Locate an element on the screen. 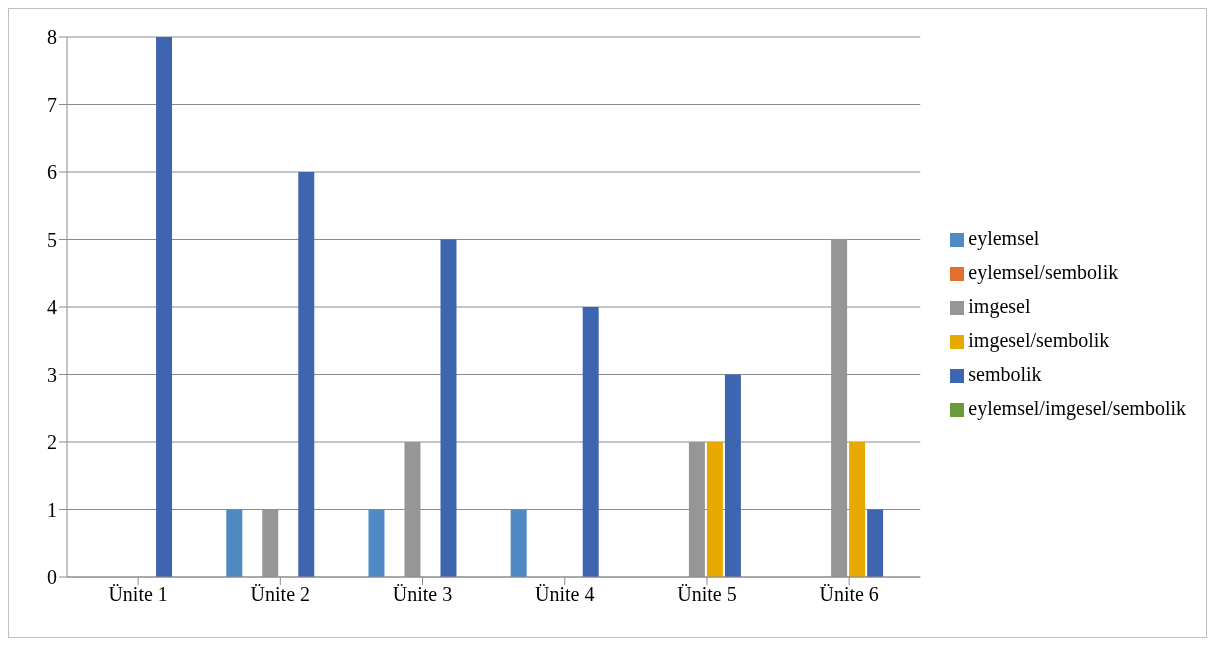 Image resolution: width=1215 pixels, height=646 pixels. legend-label: eylemsel/imgesel/sembolik is located at coordinates (1077, 408).